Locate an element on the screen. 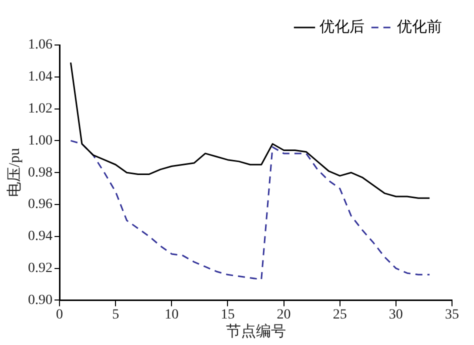 The width and height of the screenshot is (474, 345). y-tick-label: 1.06 is located at coordinates (40, 45).